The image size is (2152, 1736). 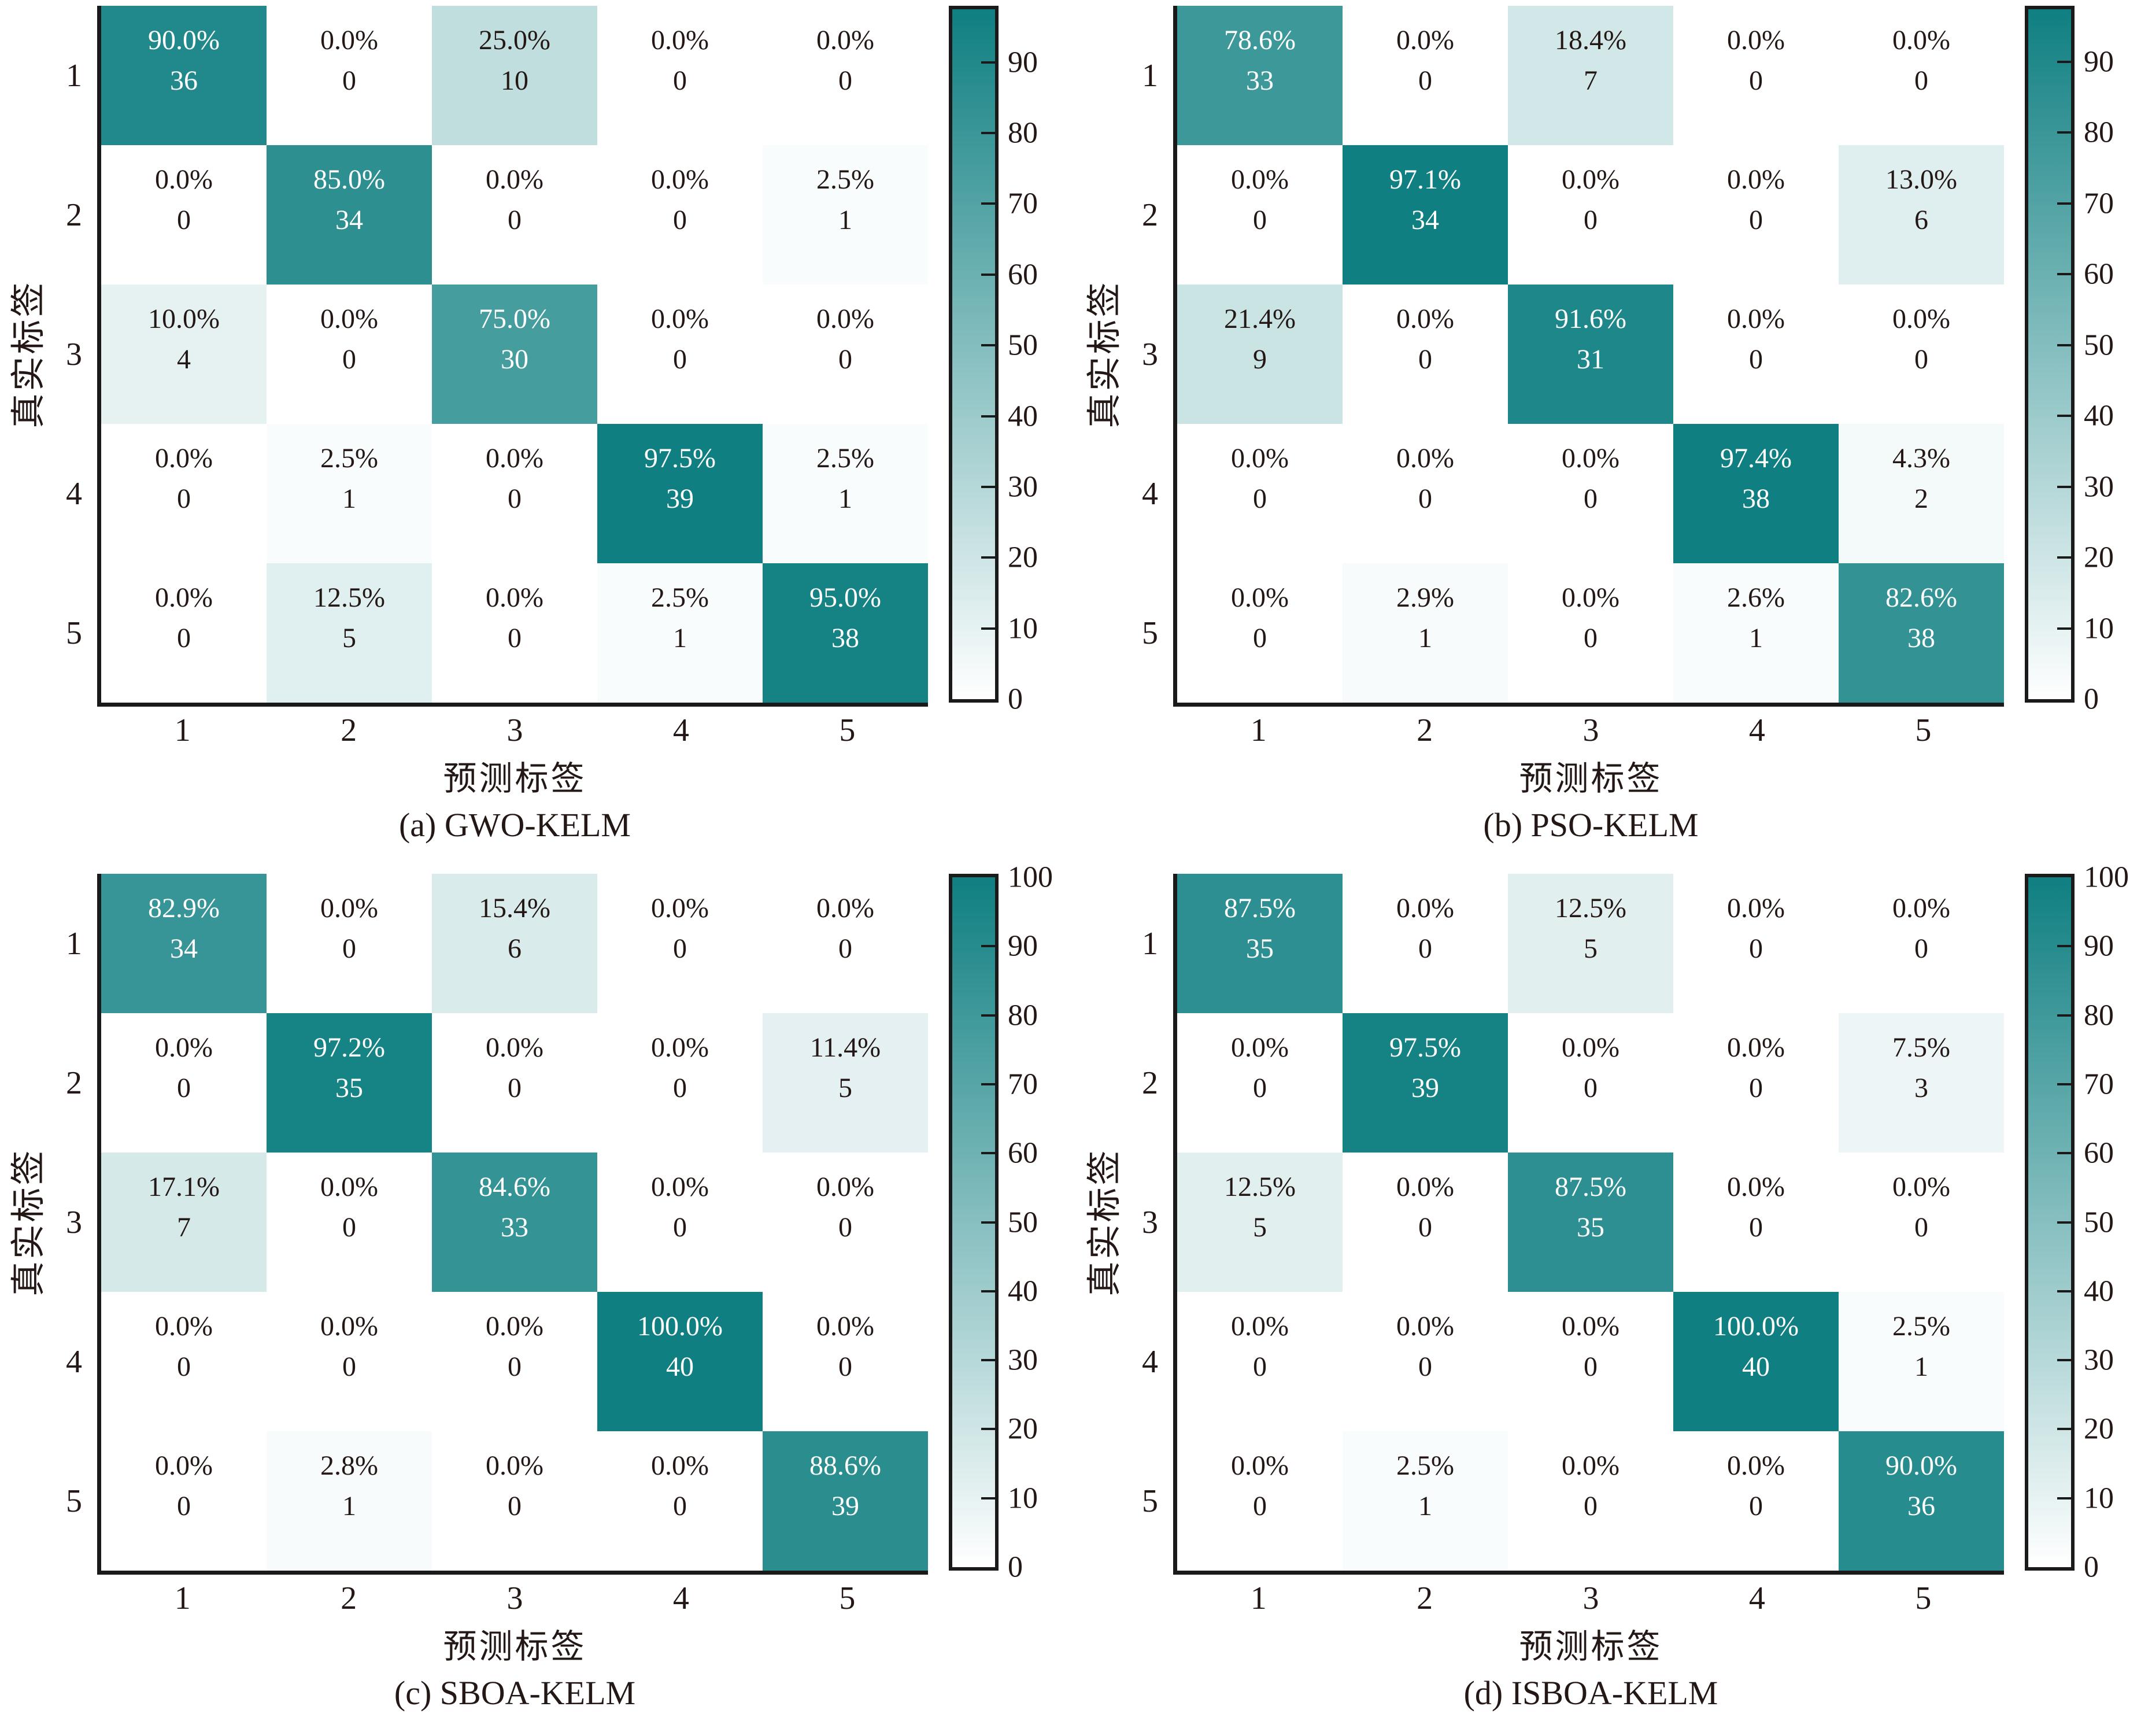 What do you see at coordinates (1425, 730) in the screenshot?
I see `x-tick-2: 2` at bounding box center [1425, 730].